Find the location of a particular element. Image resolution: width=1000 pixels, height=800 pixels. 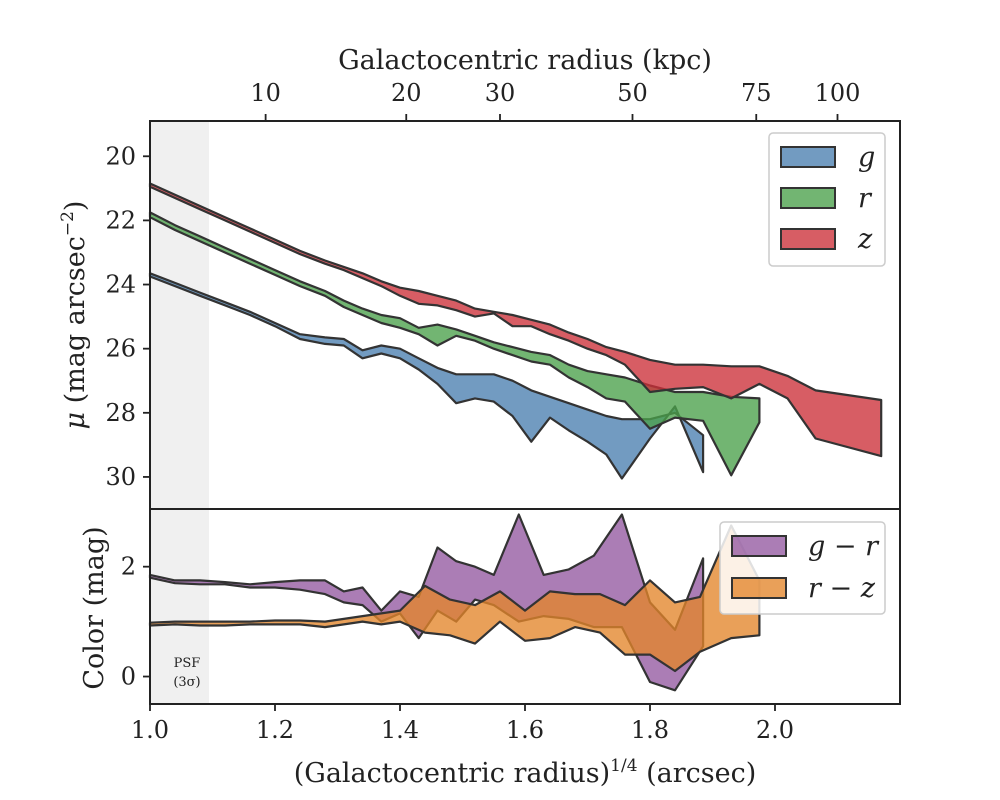

psf-region-bottom is located at coordinates (179, 606).